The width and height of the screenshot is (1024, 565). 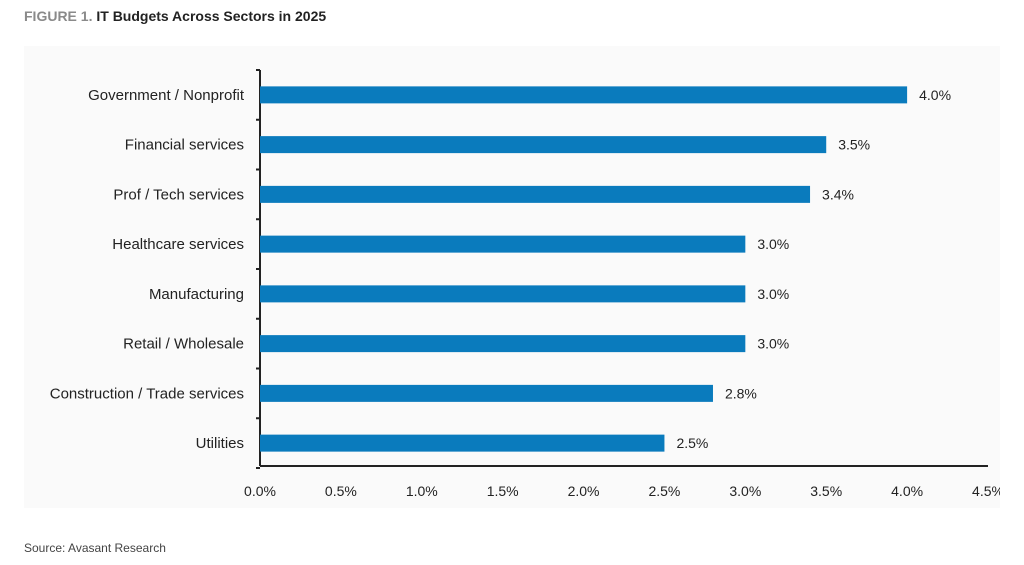 What do you see at coordinates (196, 294) in the screenshot?
I see `category-label: Manufacturing` at bounding box center [196, 294].